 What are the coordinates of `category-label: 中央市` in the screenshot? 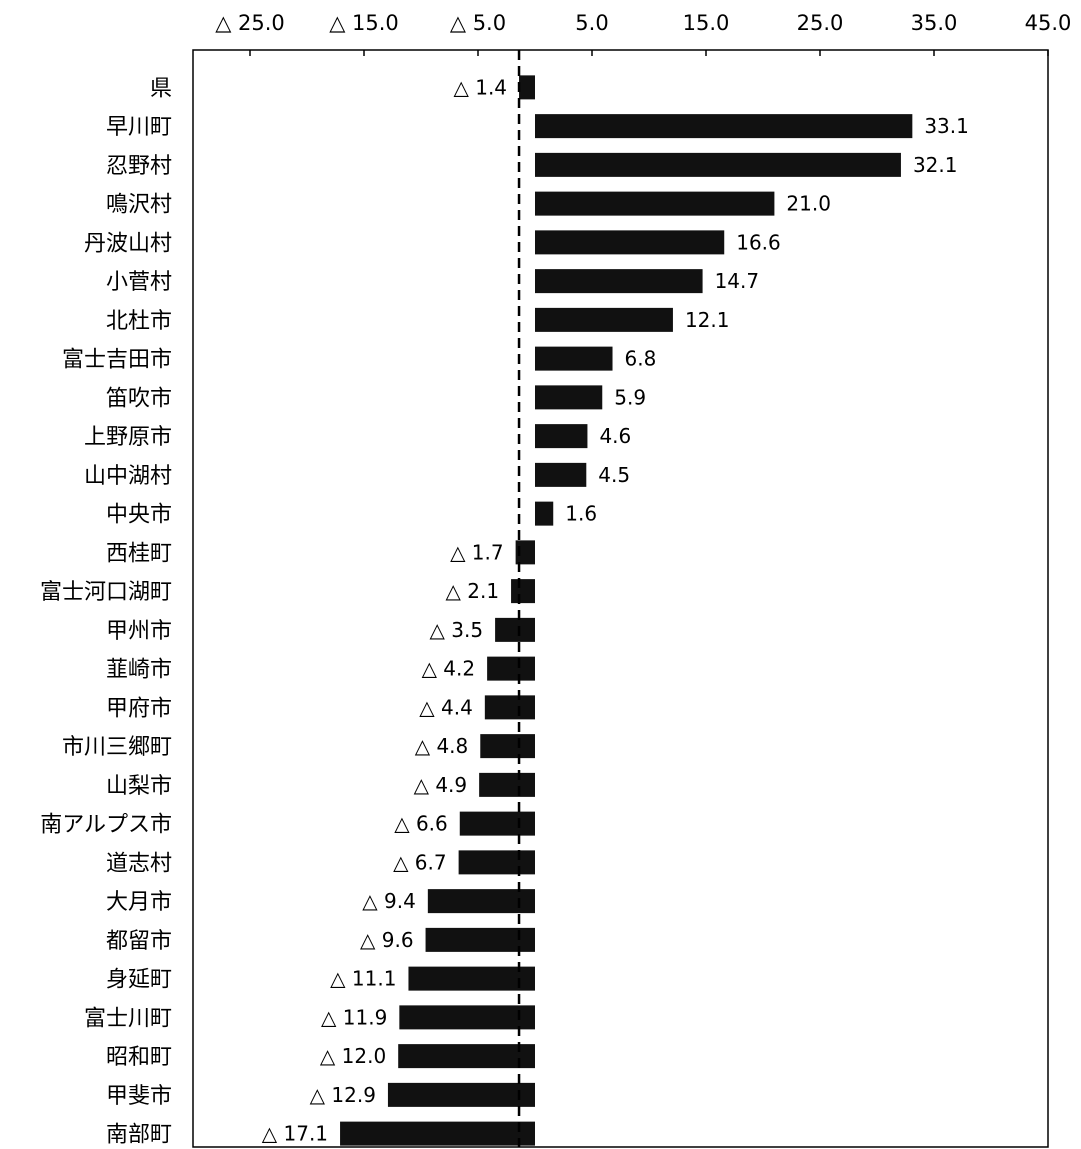 It's located at (139, 515).